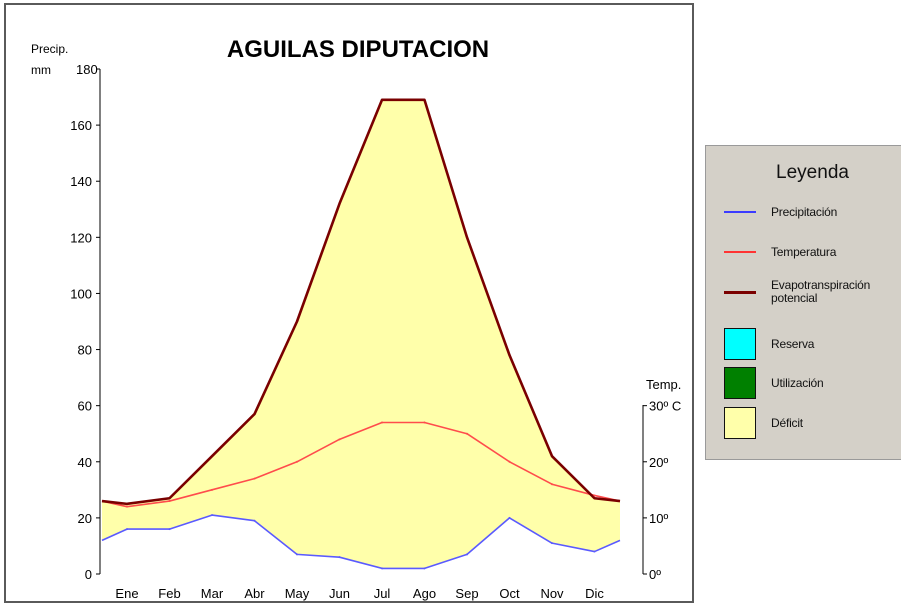 Image resolution: width=901 pixels, height=605 pixels. I want to click on right-tick-label: 20º, so click(658, 462).